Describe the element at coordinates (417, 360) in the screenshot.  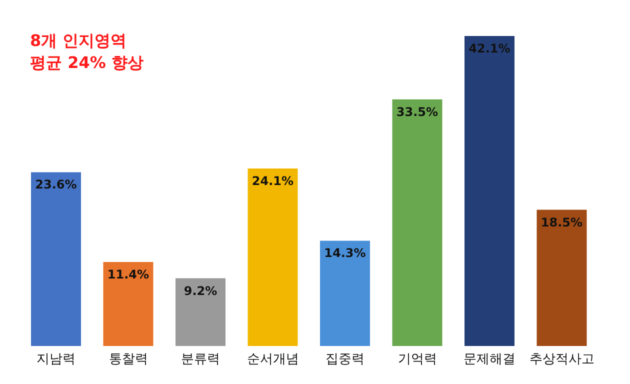
I see `x-tick-label: 기억력` at that location.